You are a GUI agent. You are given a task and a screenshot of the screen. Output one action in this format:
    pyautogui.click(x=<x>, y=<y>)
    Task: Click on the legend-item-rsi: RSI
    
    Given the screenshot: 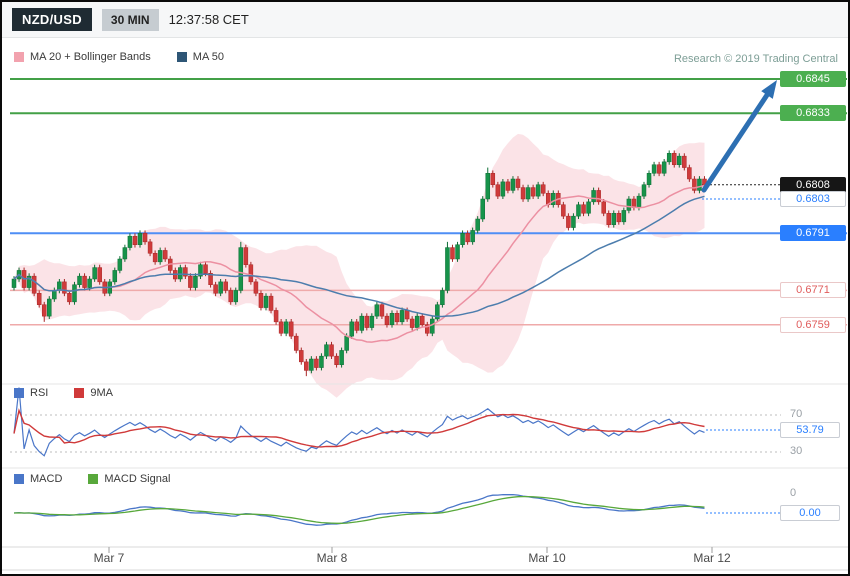 What is the action you would take?
    pyautogui.click(x=31, y=393)
    